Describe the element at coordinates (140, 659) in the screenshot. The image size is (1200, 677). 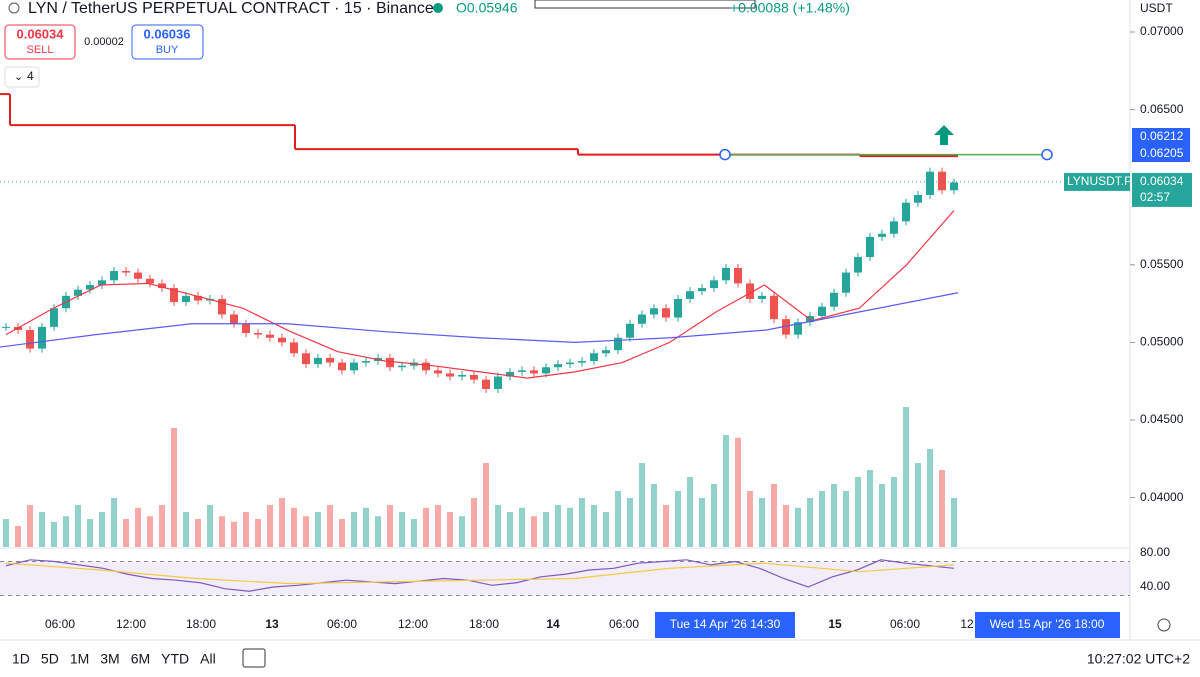
I see `range-button: 6M` at that location.